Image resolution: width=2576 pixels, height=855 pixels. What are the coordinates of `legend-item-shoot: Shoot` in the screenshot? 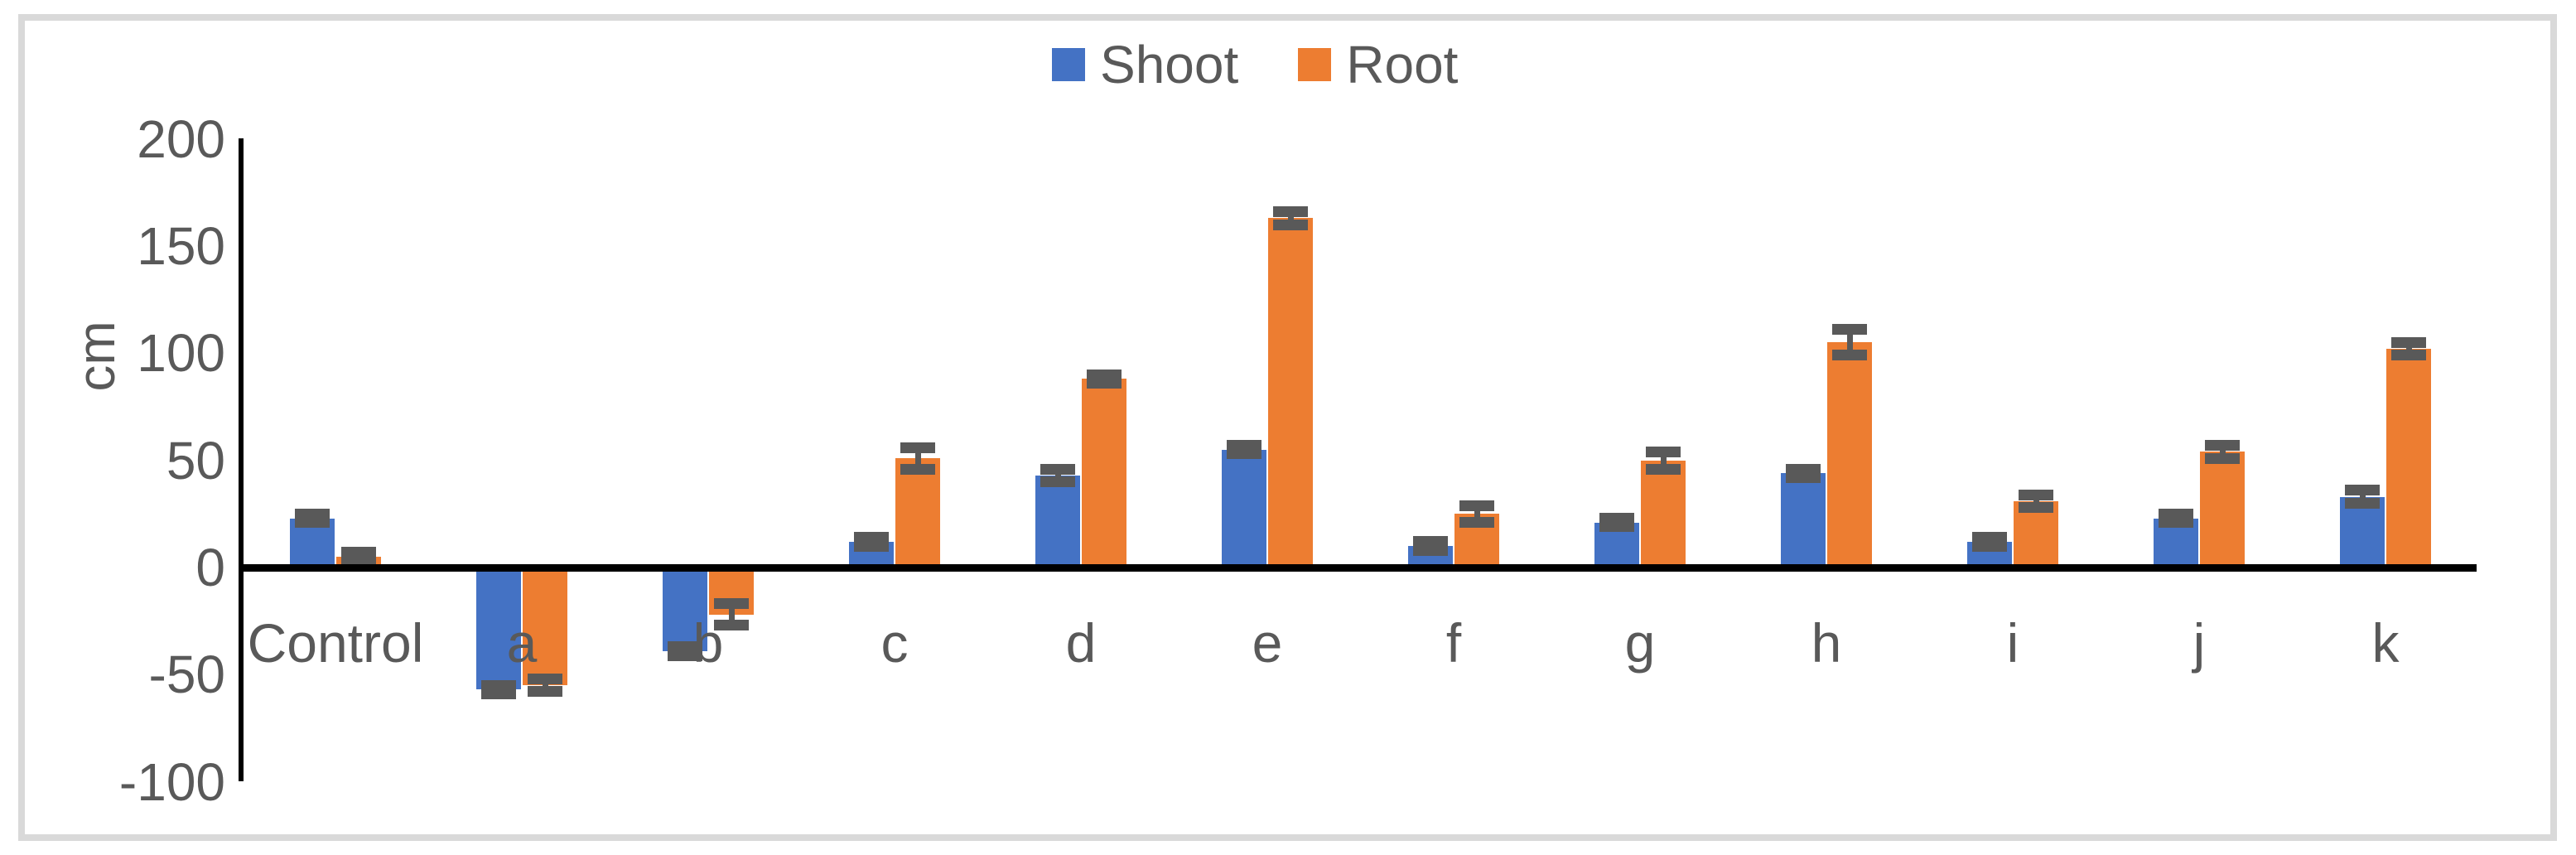 It's located at (1145, 64).